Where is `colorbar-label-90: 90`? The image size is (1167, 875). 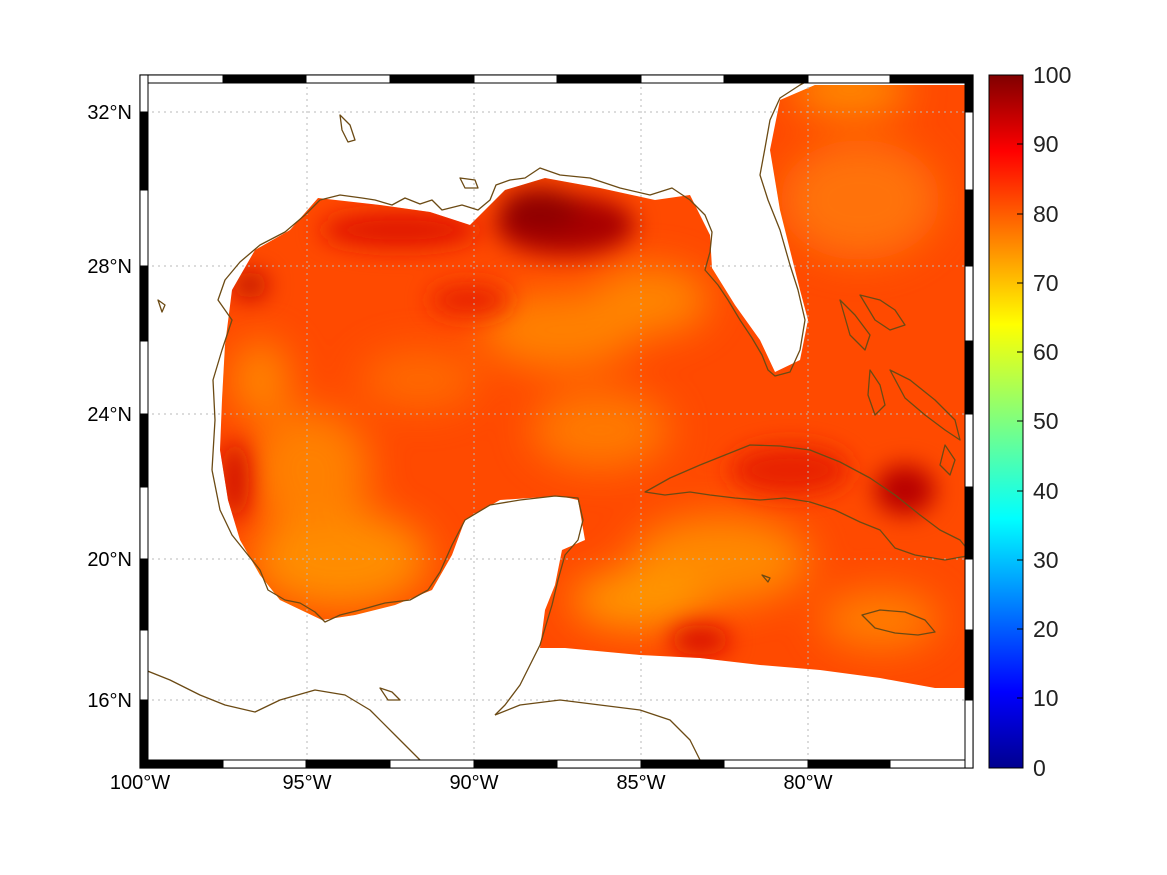
colorbar-label-90: 90 is located at coordinates (1046, 144).